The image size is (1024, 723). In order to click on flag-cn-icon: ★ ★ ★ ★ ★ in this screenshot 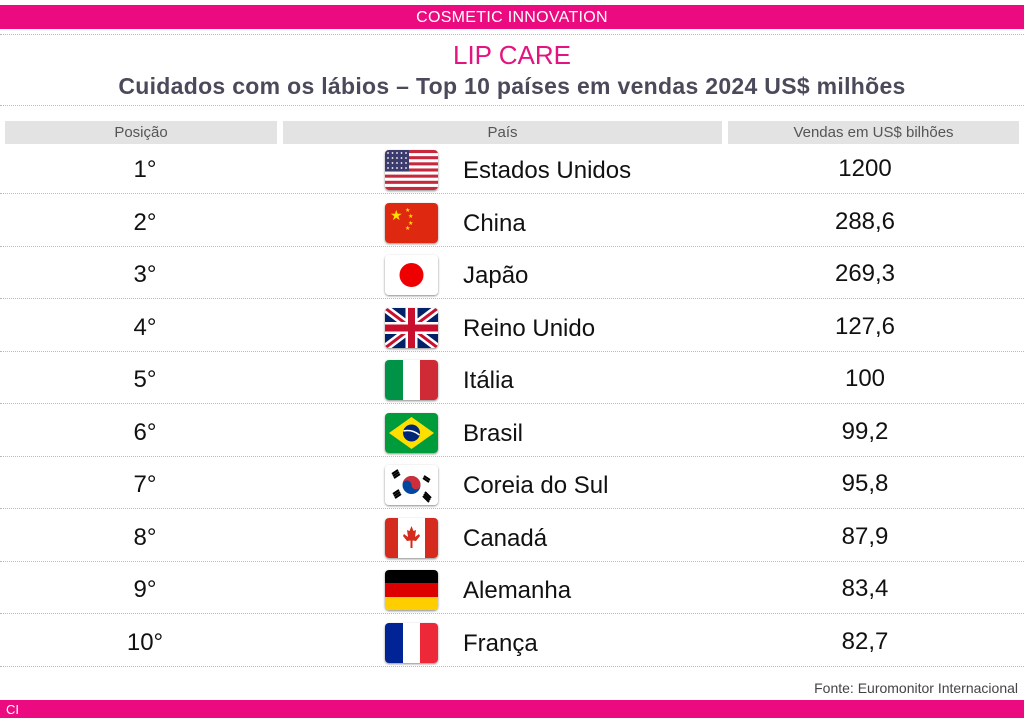, I will do `click(411, 222)`.